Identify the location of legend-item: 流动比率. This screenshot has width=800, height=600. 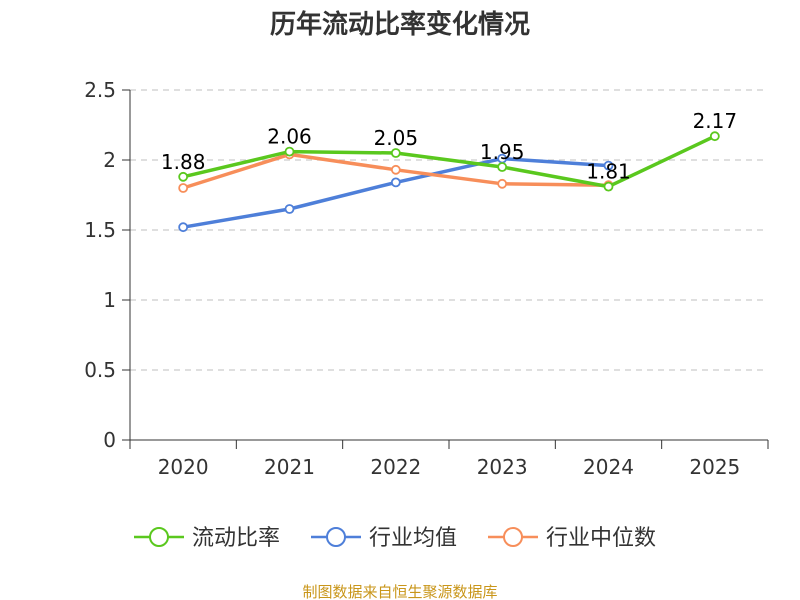
(207, 538).